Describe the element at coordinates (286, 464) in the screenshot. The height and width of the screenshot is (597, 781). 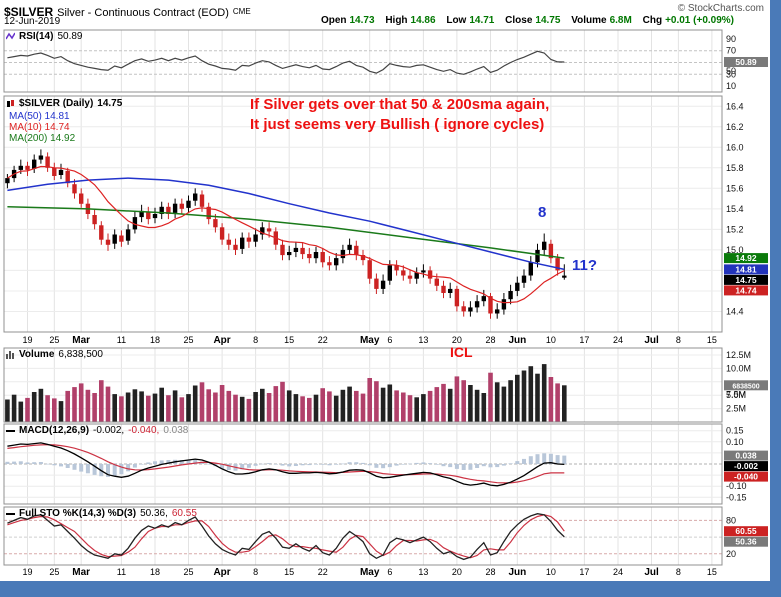
I see `macd-lines` at that location.